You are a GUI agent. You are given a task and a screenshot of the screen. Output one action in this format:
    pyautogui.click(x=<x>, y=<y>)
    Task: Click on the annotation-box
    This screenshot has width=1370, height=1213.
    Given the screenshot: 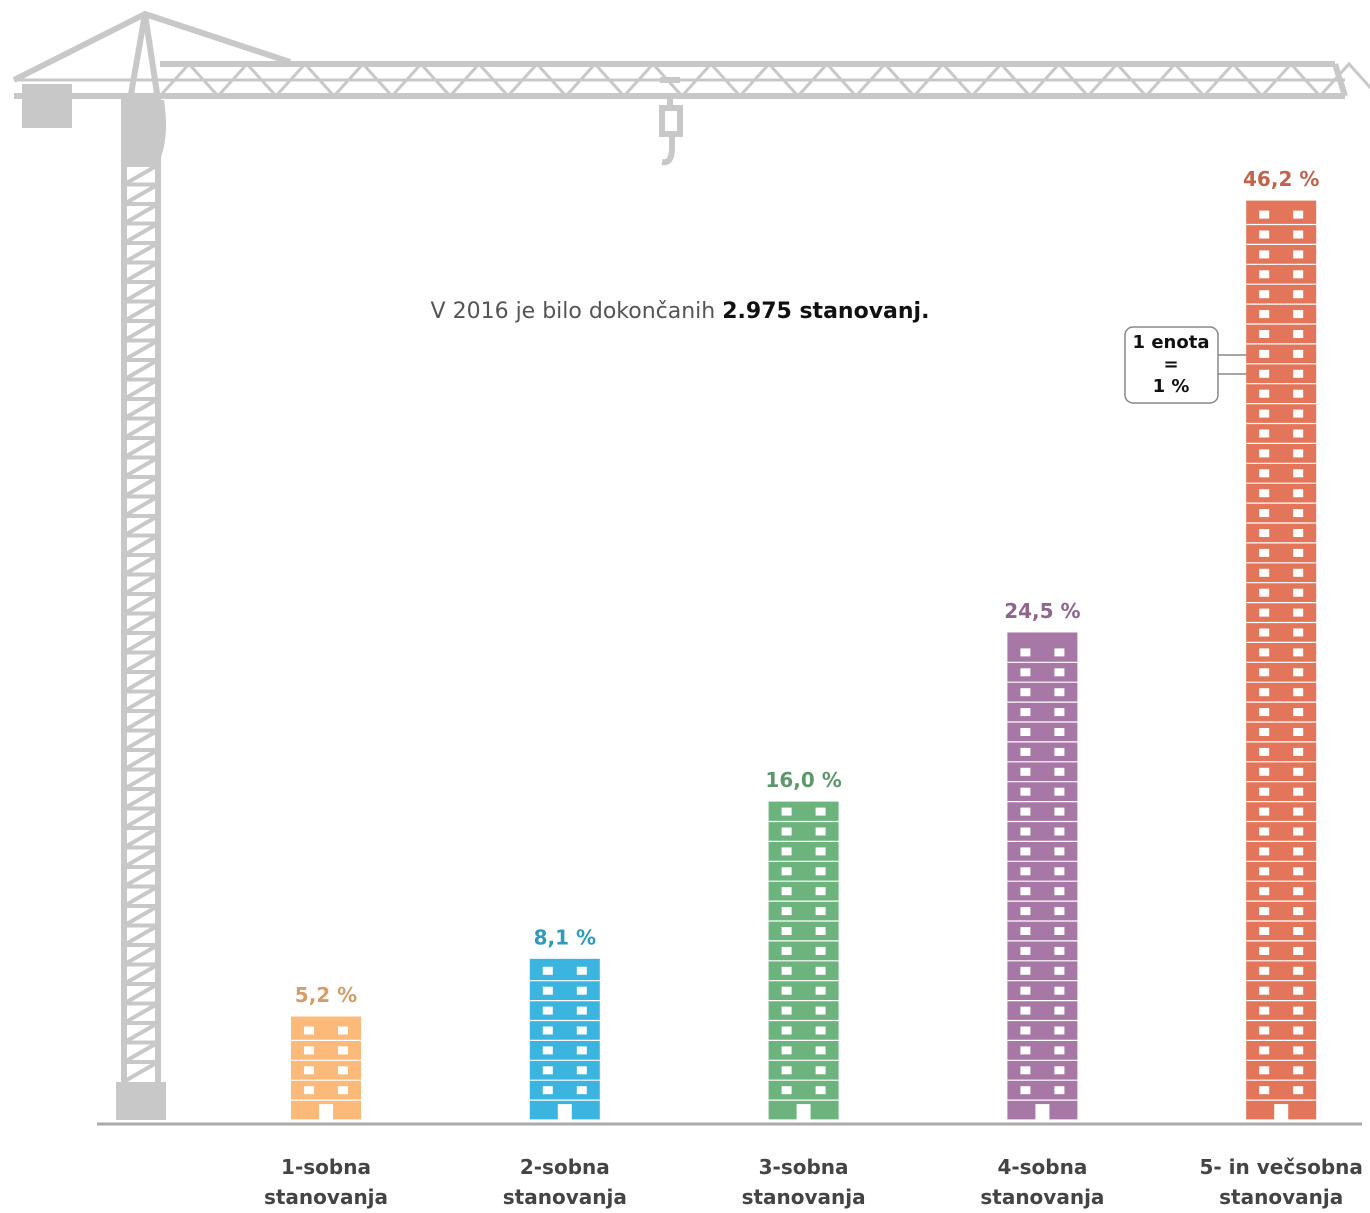 What is the action you would take?
    pyautogui.click(x=1171, y=365)
    